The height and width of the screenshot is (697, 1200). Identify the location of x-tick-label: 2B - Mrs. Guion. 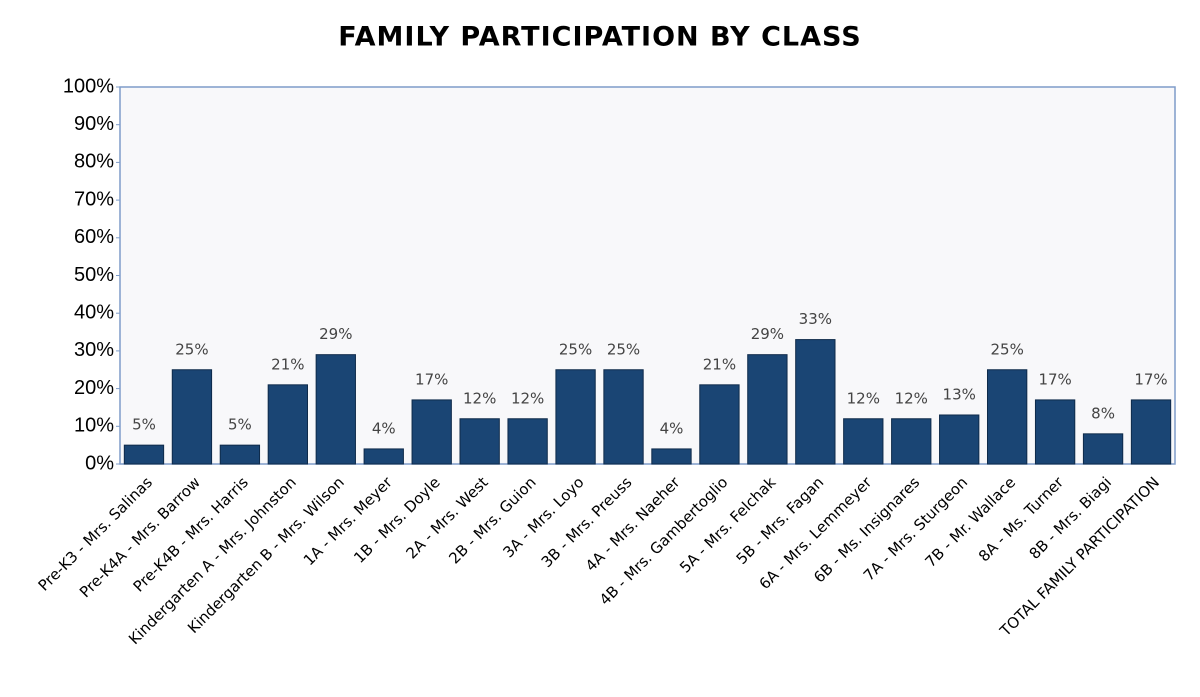
(492, 520).